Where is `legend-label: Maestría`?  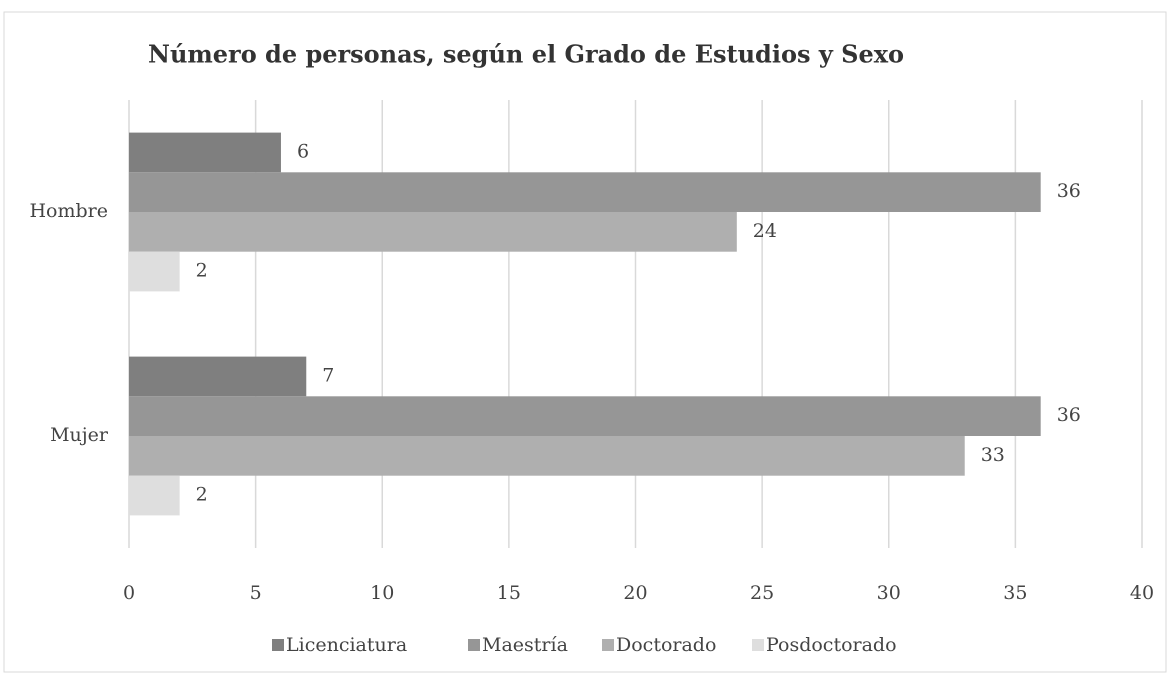
legend-label: Maestría is located at coordinates (525, 645).